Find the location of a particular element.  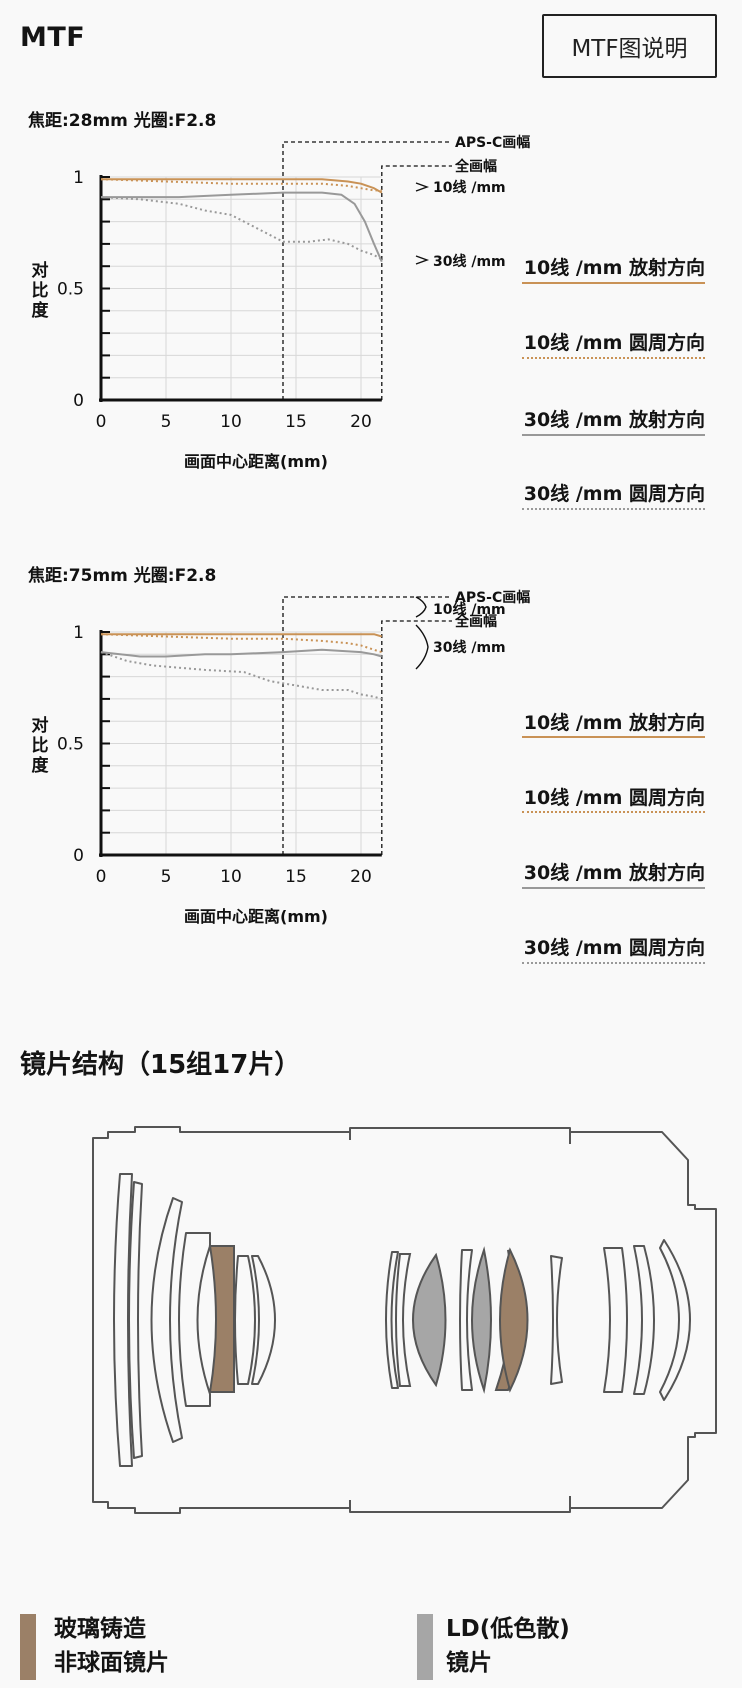

cast-aspherical-label-line2: 非球面镜片 is located at coordinates (111, 1663).